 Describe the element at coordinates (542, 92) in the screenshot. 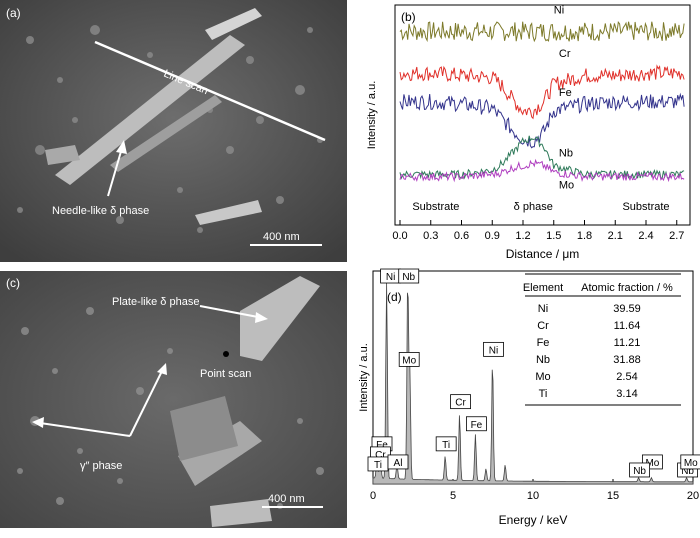

I see `series-line-cr` at that location.